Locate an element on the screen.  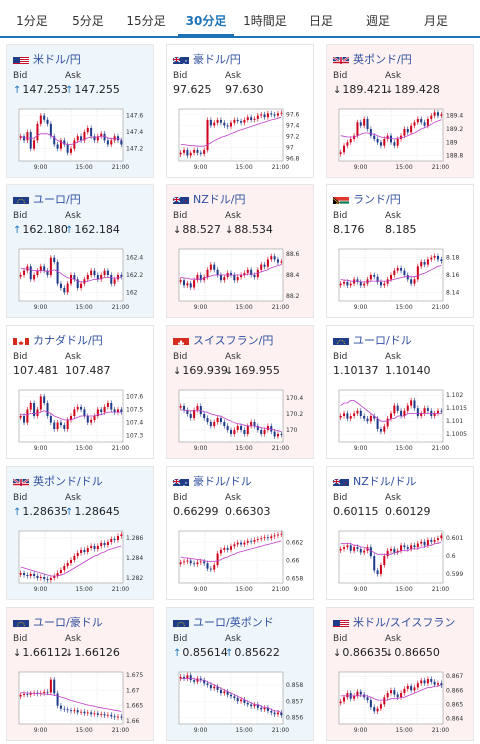
mini-chart: 1.286 1.284 1.282 9:00 15:00 21:00 is located at coordinates (85, 560).